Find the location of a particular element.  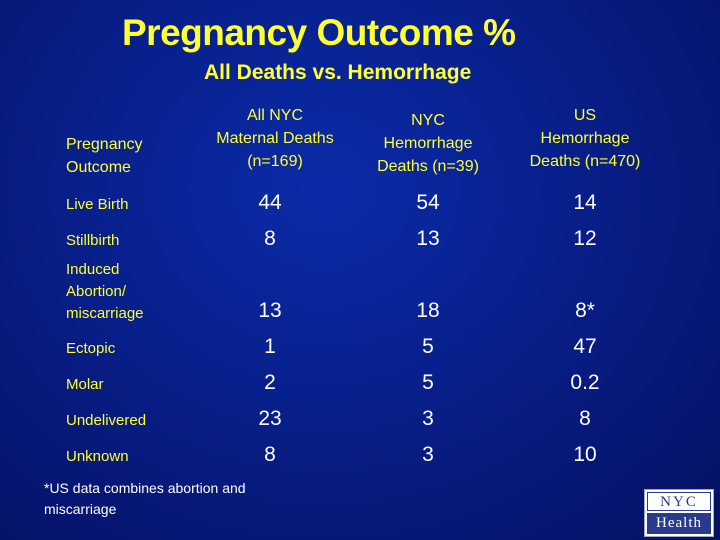

column-header-line: Deaths (n=39) is located at coordinates (428, 166).